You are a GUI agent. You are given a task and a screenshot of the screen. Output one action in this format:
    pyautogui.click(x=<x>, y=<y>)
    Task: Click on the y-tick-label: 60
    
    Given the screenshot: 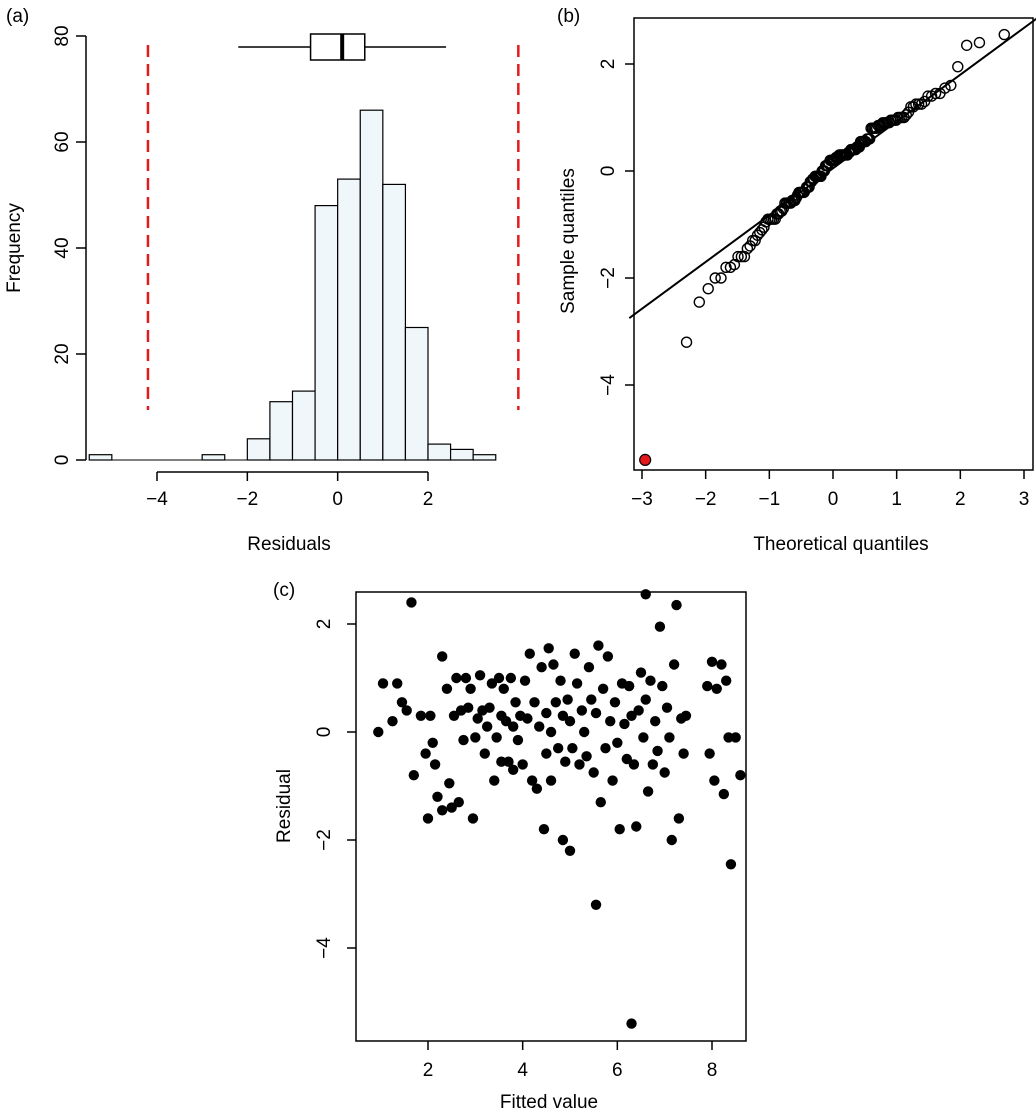 What is the action you would take?
    pyautogui.click(x=62, y=141)
    